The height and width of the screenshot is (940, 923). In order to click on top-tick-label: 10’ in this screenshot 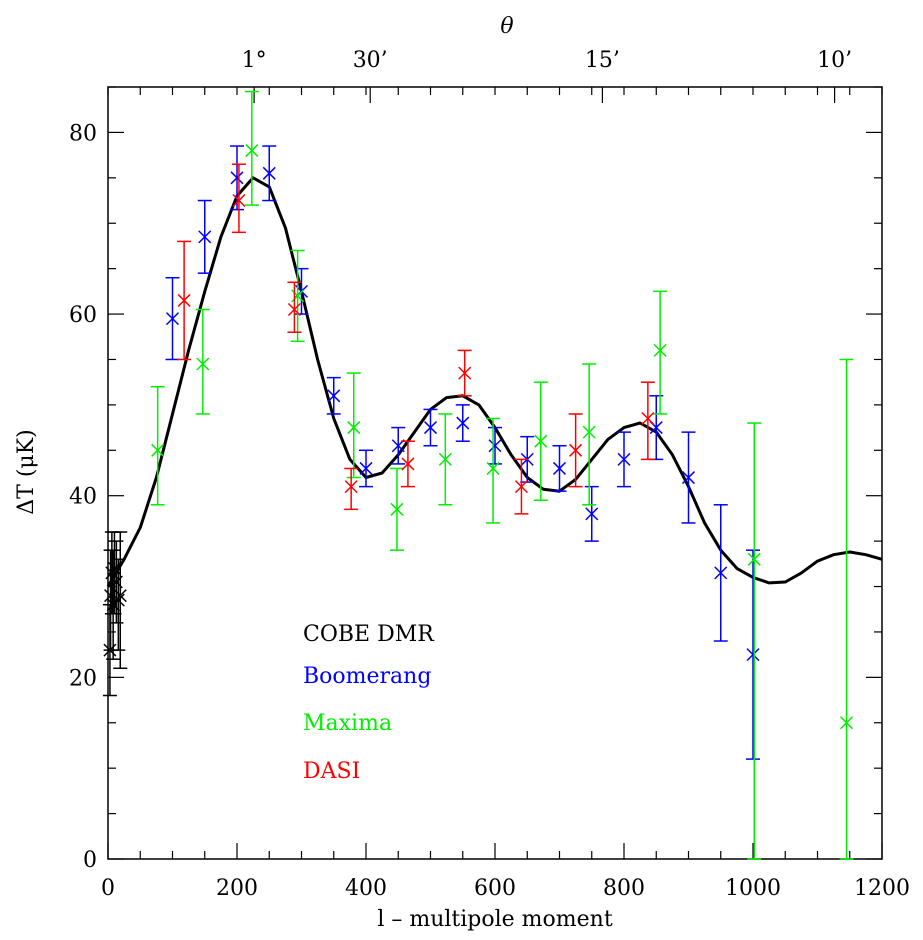, I will do `click(834, 60)`.